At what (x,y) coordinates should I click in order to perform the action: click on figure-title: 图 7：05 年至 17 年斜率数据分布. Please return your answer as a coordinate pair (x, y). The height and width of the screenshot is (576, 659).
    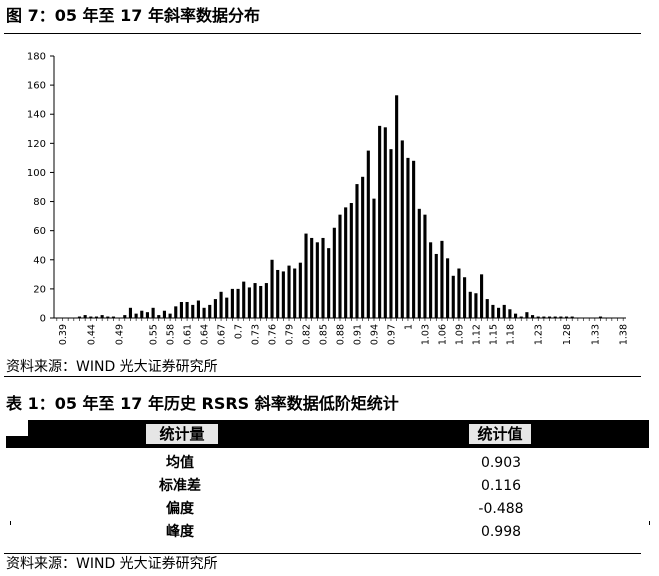
    Looking at the image, I should click on (133, 15).